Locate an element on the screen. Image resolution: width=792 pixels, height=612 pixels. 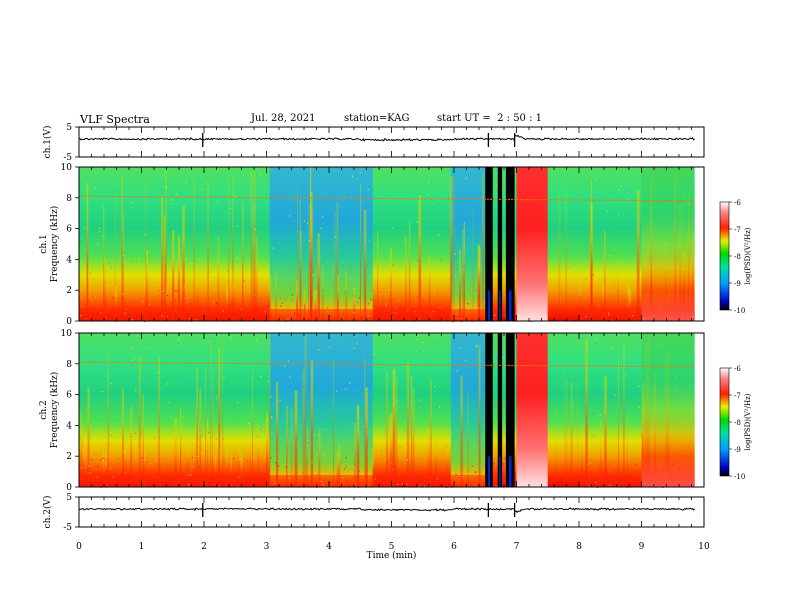
chart-title: VLF Spectra is located at coordinates (115, 119).